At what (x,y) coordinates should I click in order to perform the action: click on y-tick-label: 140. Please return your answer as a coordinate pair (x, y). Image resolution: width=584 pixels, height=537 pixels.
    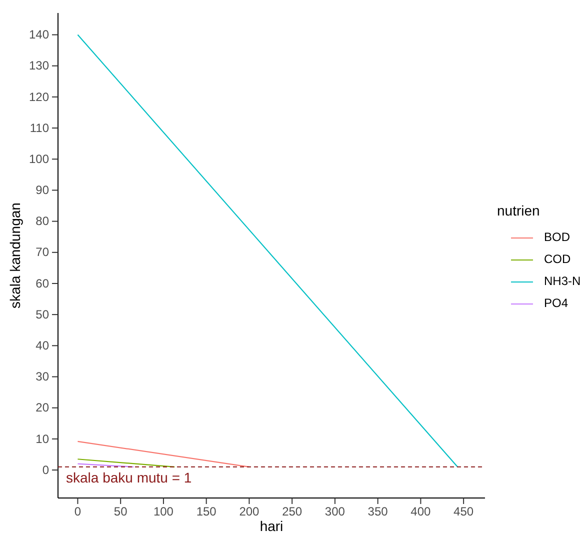
    Looking at the image, I should click on (39, 35).